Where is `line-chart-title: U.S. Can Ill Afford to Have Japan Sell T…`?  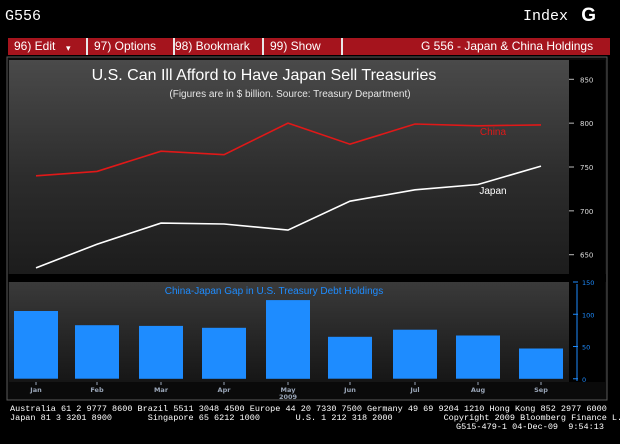
line-chart-title: U.S. Can Ill Afford to Have Japan Sell T… is located at coordinates (264, 75).